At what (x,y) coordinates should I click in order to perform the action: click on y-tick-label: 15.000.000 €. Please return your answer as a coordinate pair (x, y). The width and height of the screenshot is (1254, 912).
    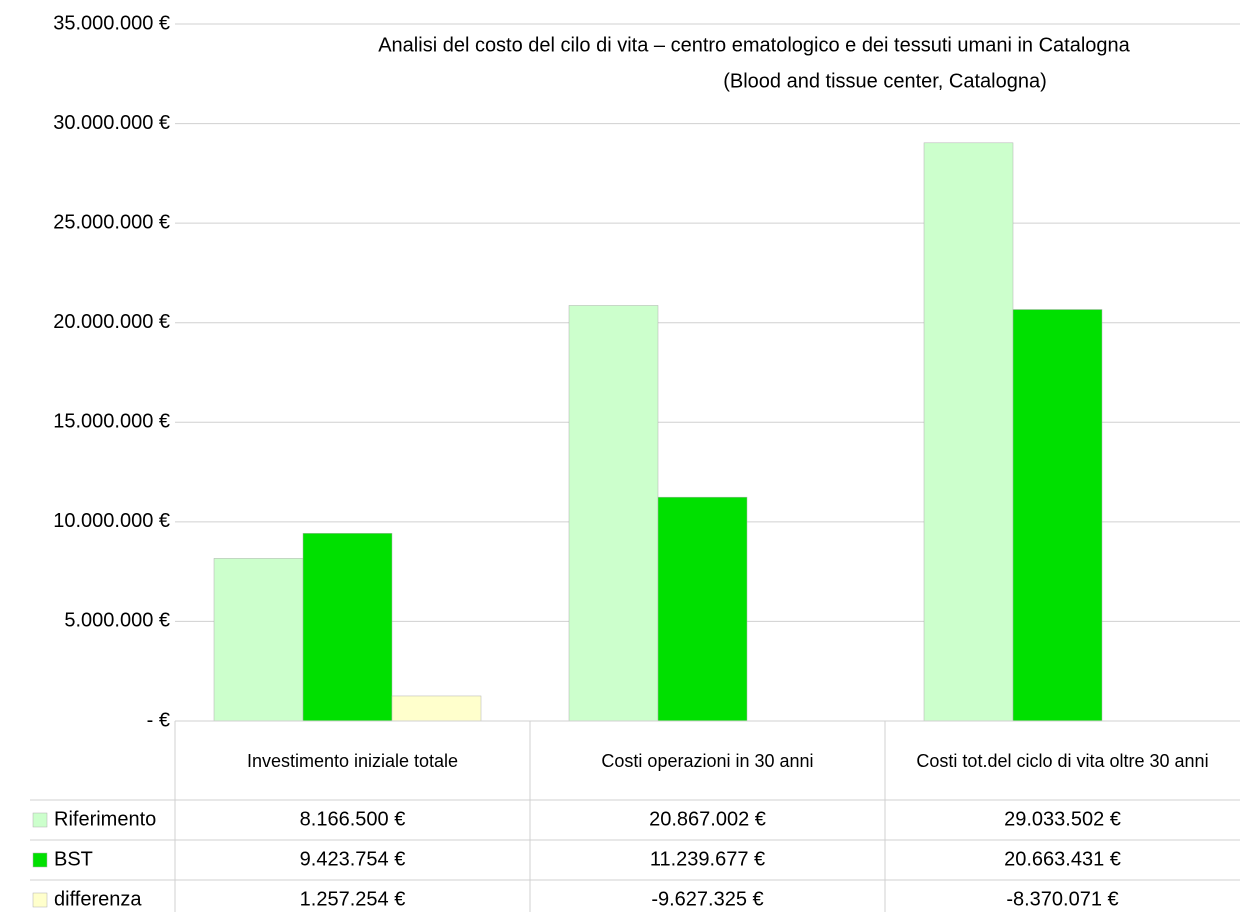
    Looking at the image, I should click on (111, 422).